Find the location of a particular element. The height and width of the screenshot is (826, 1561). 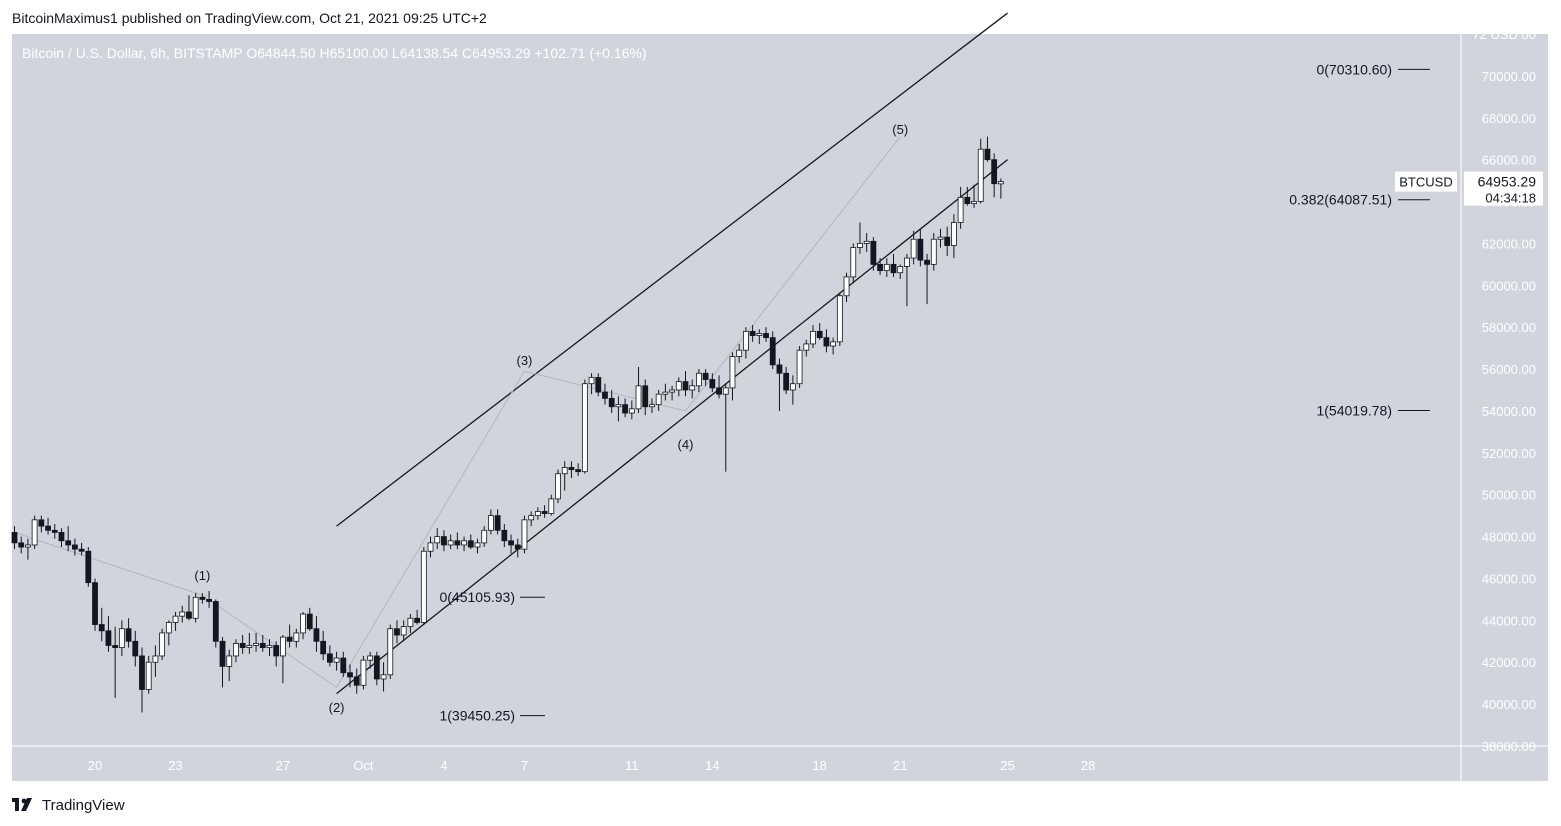

time-tick: 7 is located at coordinates (524, 765).